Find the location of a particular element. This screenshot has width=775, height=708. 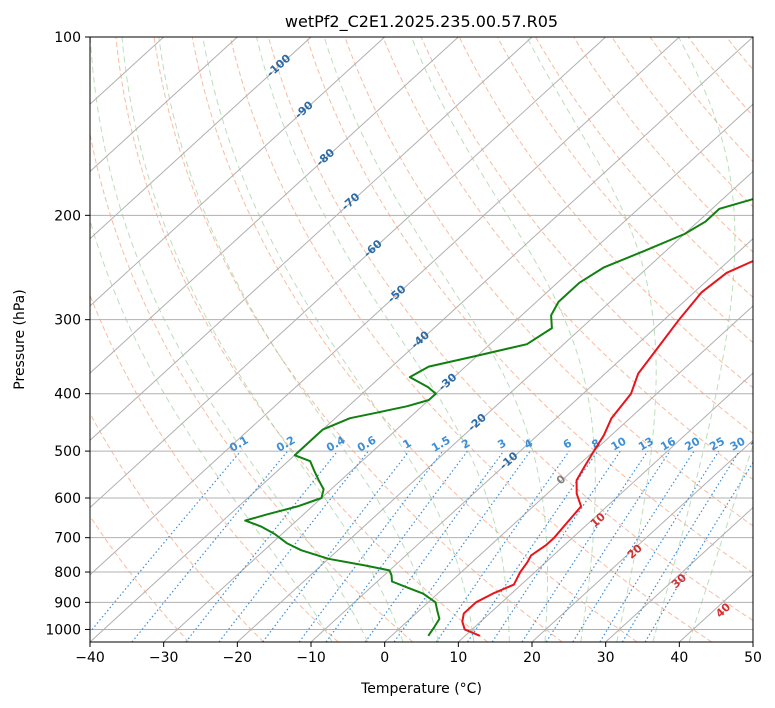

x-tick-label: 10 is located at coordinates (458, 658).